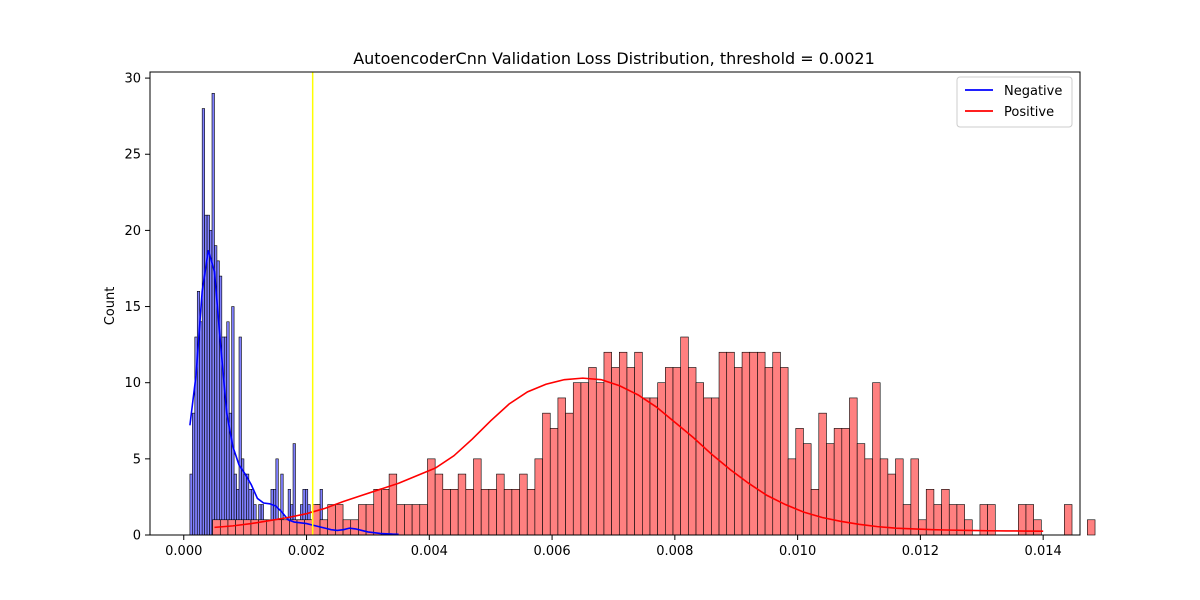 This screenshot has width=1200, height=600. Describe the element at coordinates (1043, 551) in the screenshot. I see `x-tick-label: 0.014` at that location.